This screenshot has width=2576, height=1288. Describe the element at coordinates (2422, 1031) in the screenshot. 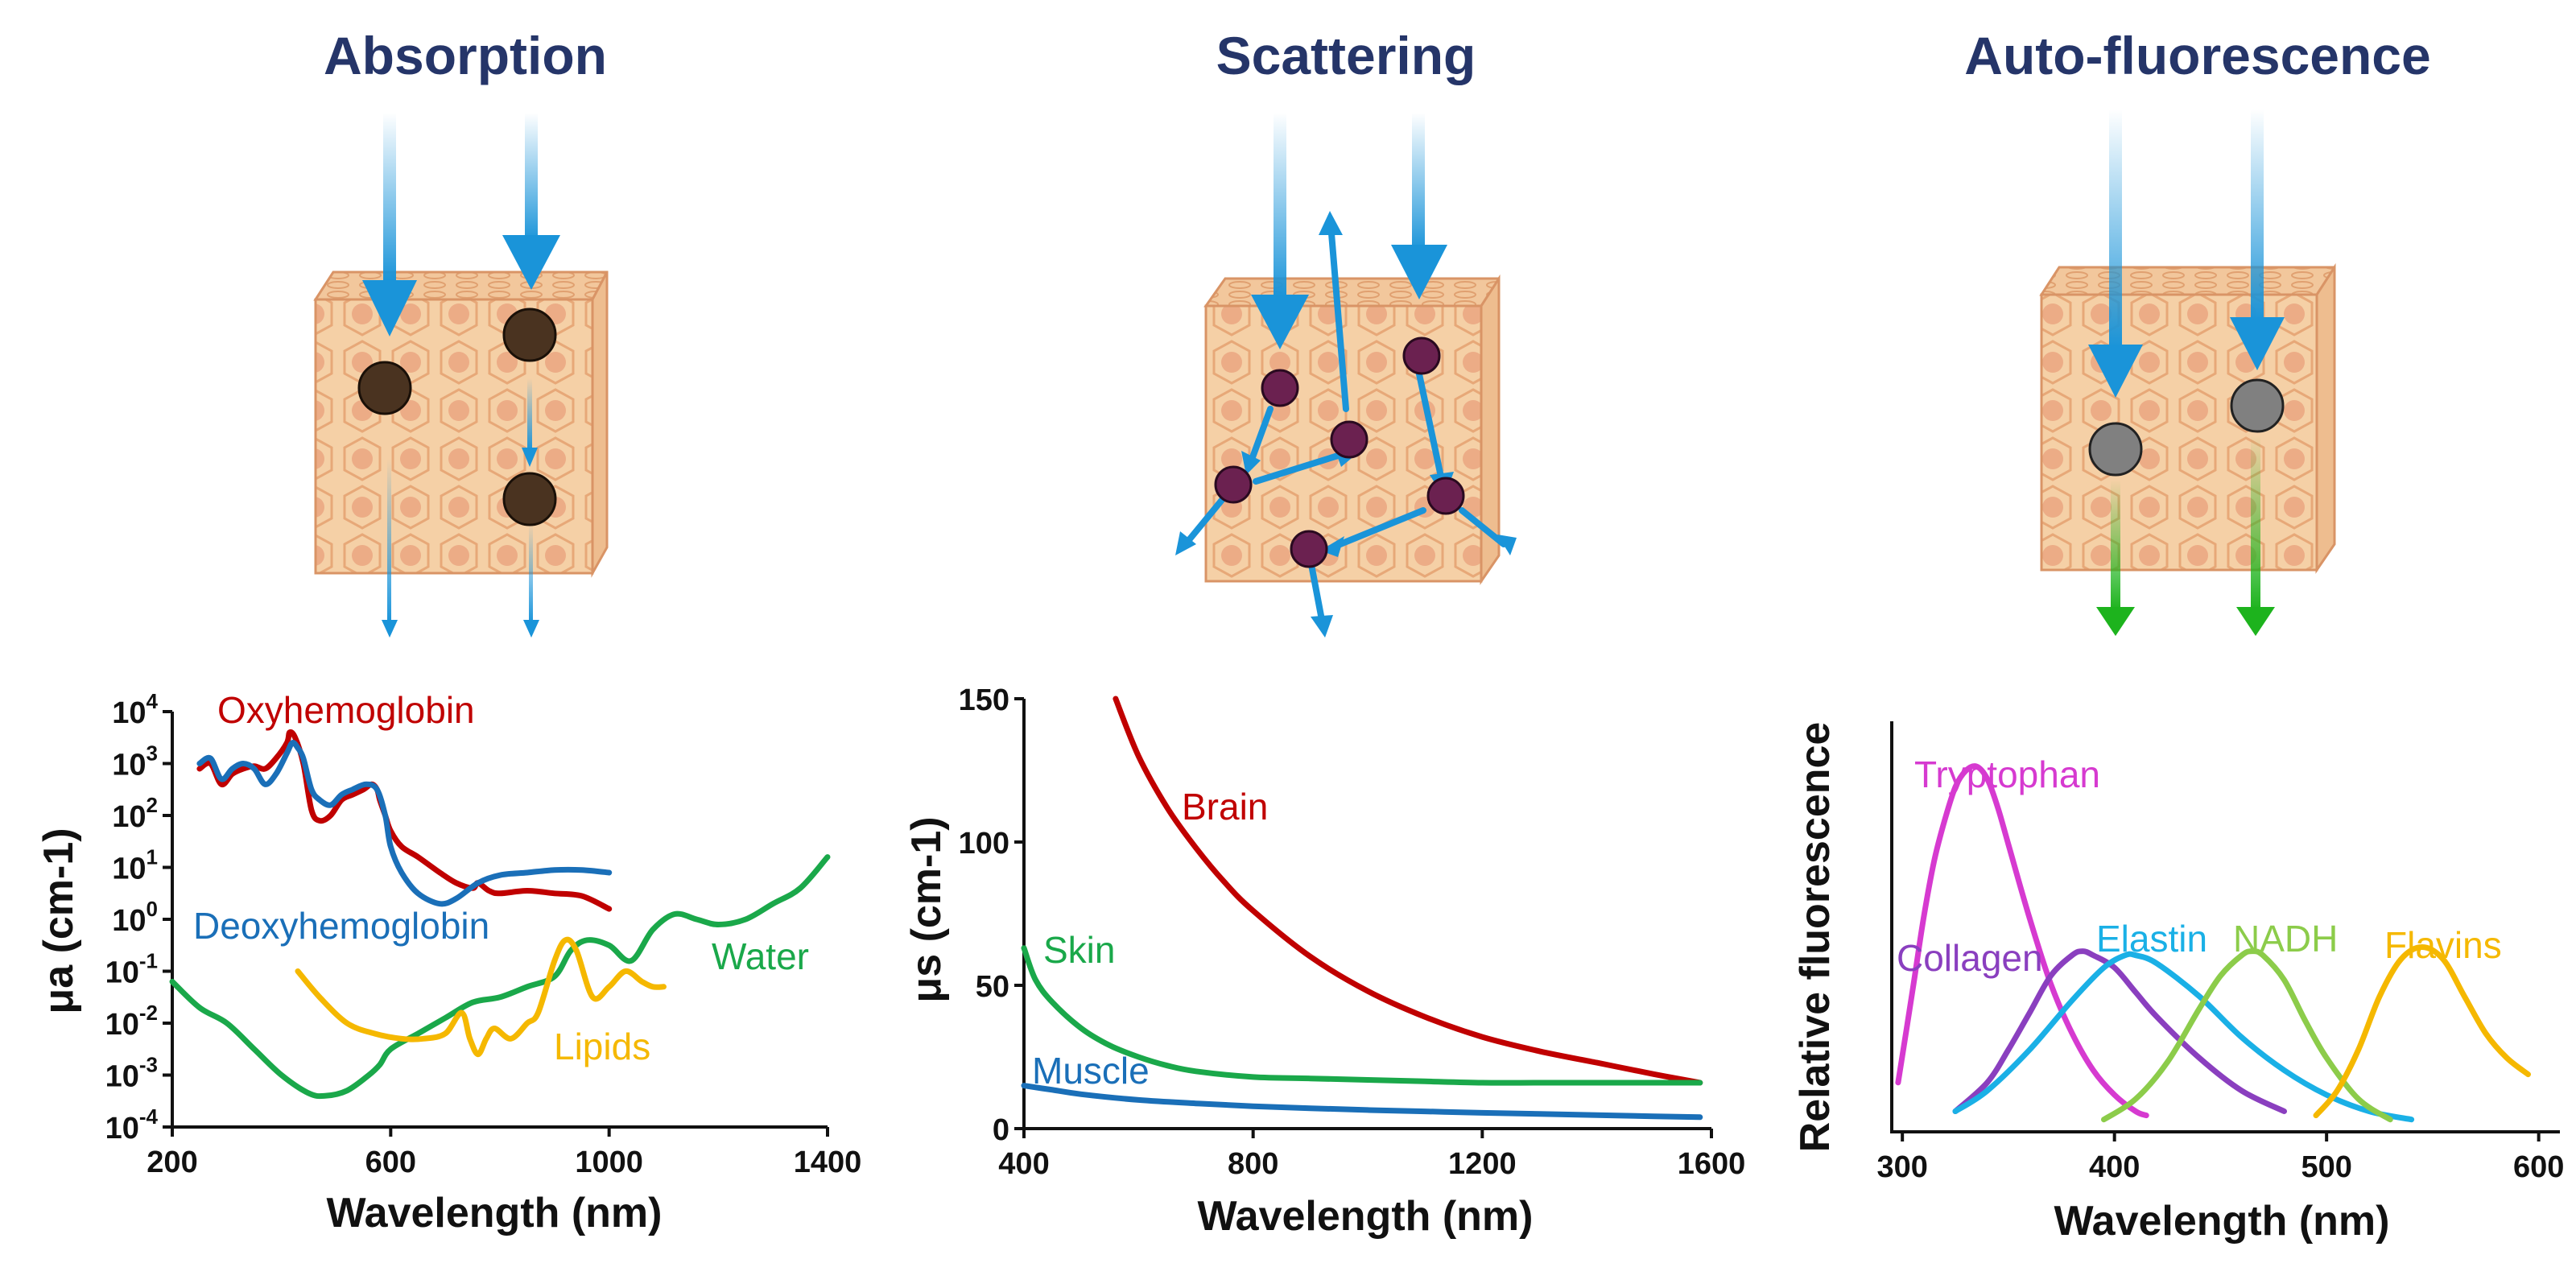

I see `series-flavins-line` at that location.